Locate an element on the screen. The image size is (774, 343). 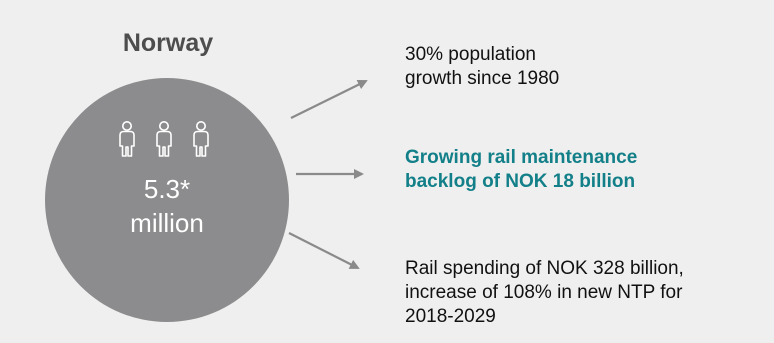
outcome-population-growth: 30% population growth since 1980 is located at coordinates (535, 67).